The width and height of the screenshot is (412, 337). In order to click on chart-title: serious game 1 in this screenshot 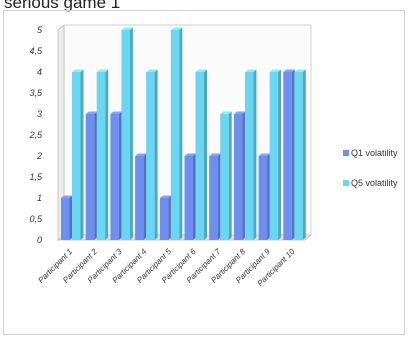, I will do `click(62, 6)`.